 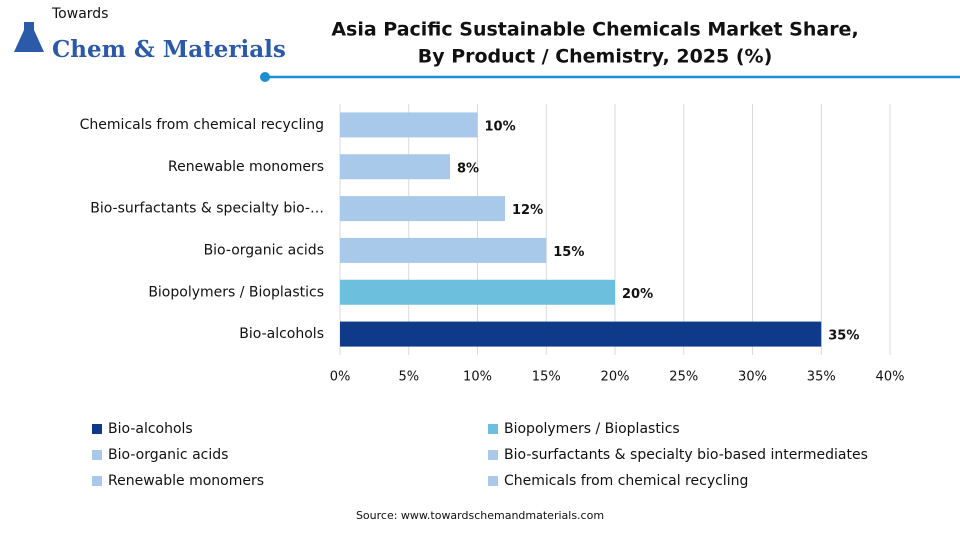 I want to click on y-tick-label: Chemicals from chemical recycling, so click(x=202, y=125).